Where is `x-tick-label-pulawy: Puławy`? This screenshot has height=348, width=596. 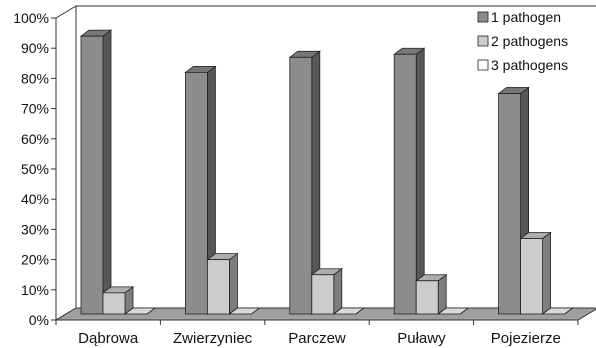 x-tick-label-pulawy: Puławy is located at coordinates (421, 338).